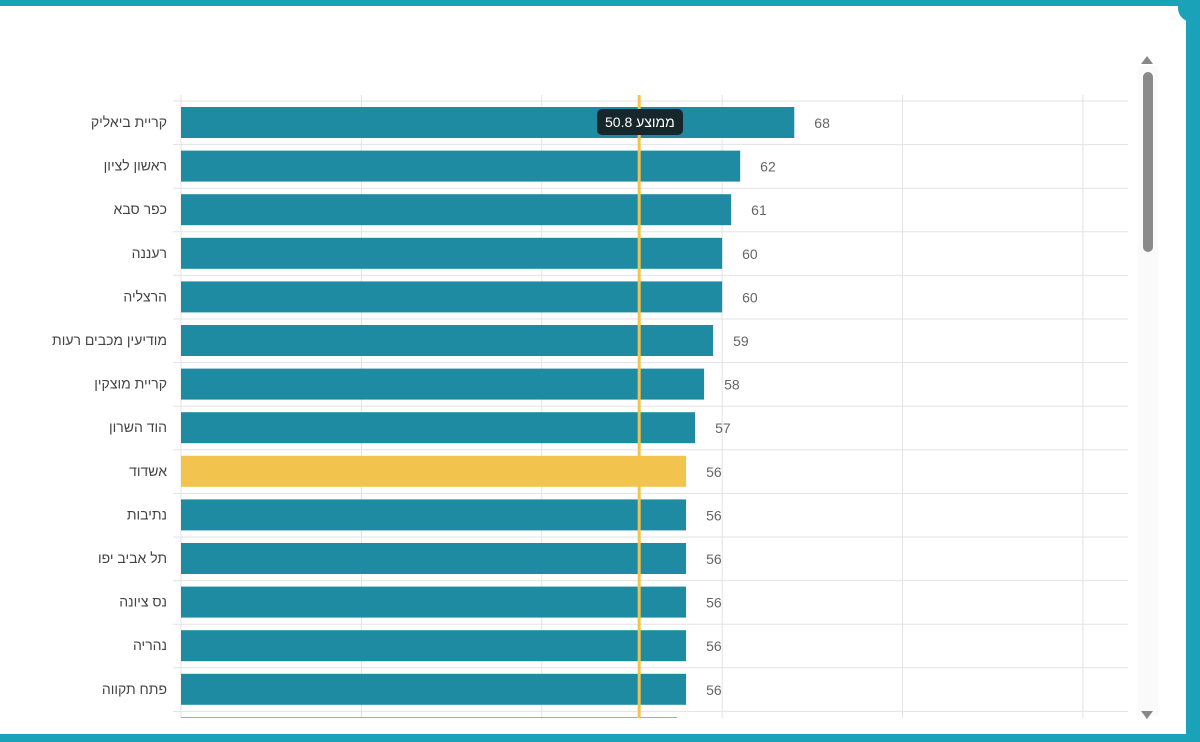 The width and height of the screenshot is (1200, 742). What do you see at coordinates (1148, 162) in the screenshot?
I see `scrollbar-thumb` at bounding box center [1148, 162].